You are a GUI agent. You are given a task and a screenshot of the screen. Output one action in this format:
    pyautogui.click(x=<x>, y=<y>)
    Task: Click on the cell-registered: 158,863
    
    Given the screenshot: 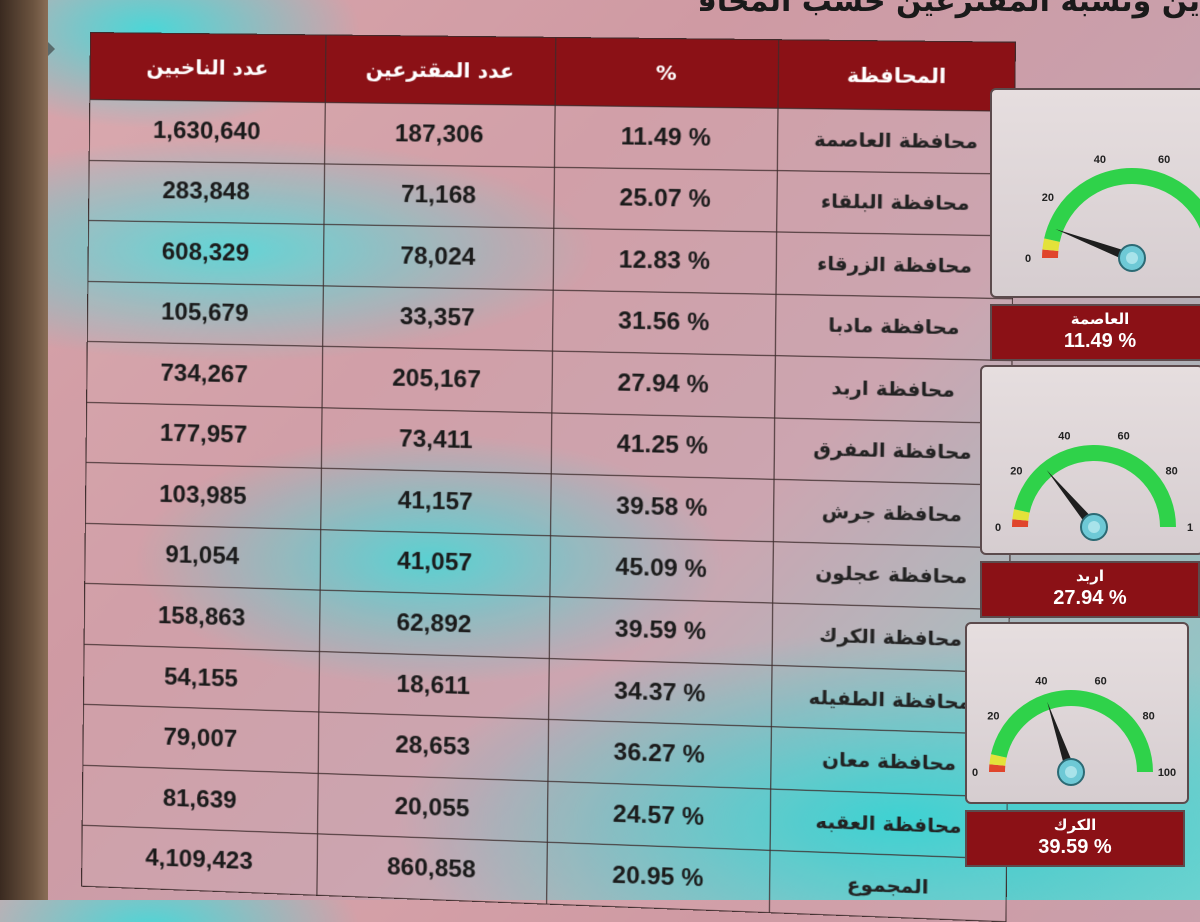 What is the action you would take?
    pyautogui.click(x=202, y=618)
    